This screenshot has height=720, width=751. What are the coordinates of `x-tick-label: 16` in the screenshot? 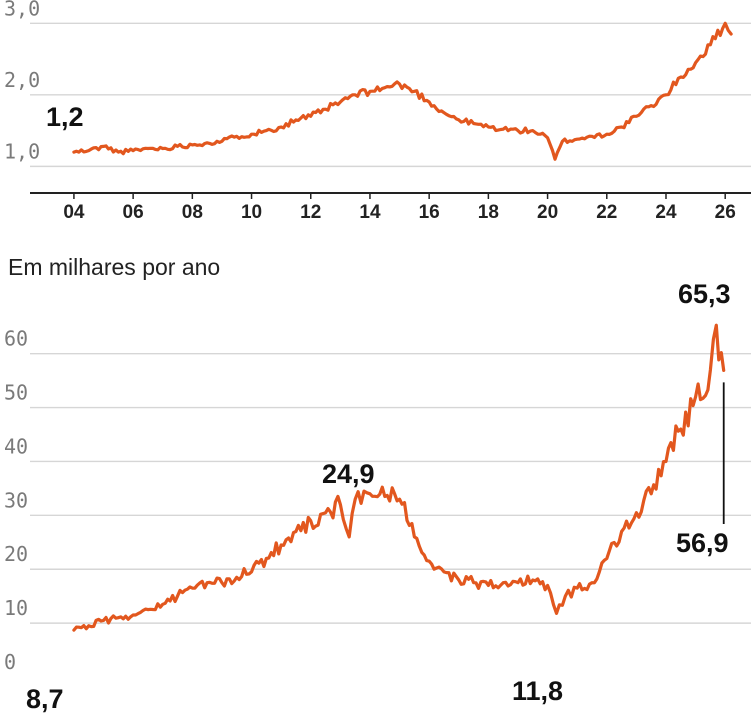 It's located at (429, 212).